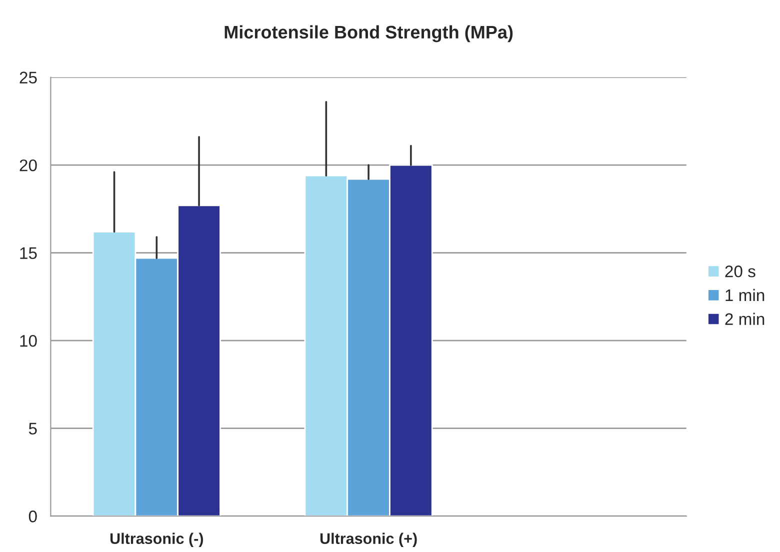 The height and width of the screenshot is (552, 780). What do you see at coordinates (368, 33) in the screenshot?
I see `chart-title: Microtensile Bond Strength (MPa)` at bounding box center [368, 33].